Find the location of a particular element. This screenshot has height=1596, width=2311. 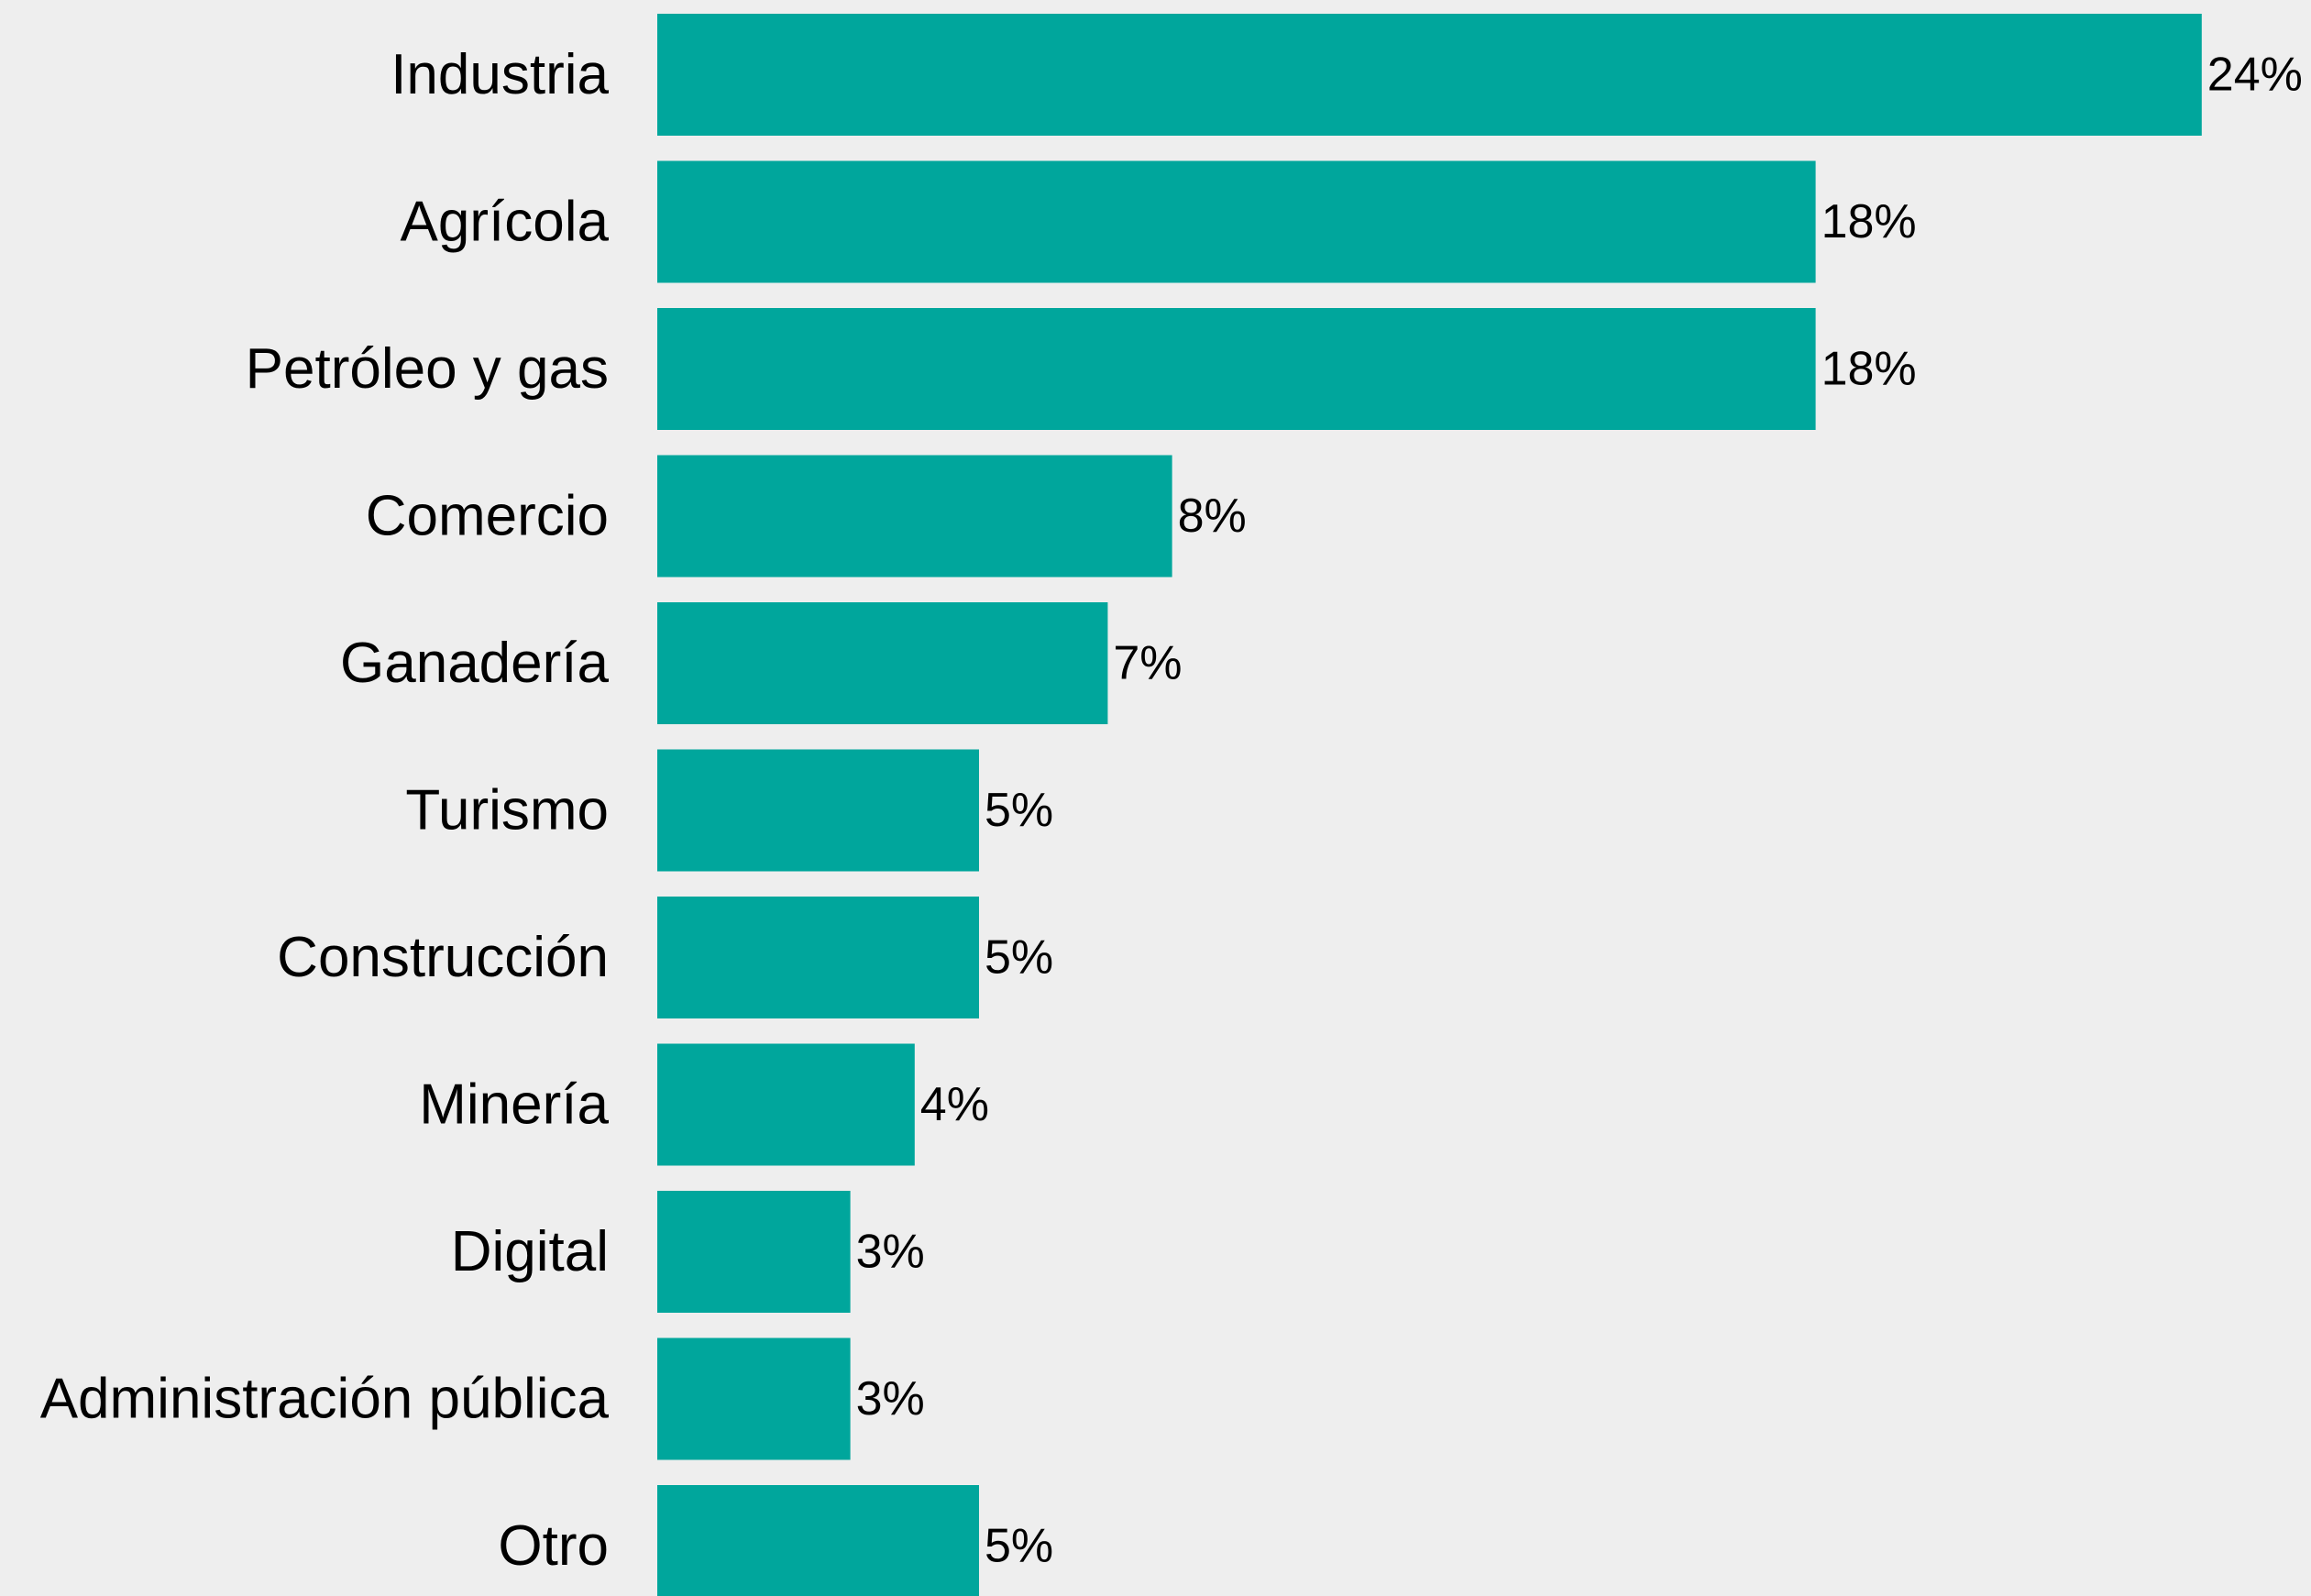

value-label-agricola: 18% is located at coordinates (1869, 221).